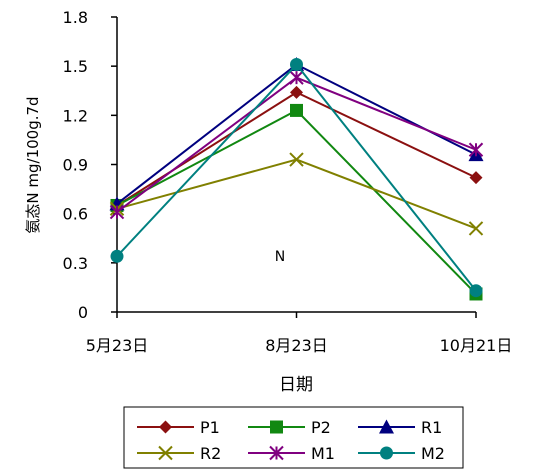 The height and width of the screenshot is (472, 533). I want to click on legend-item-m2: M2, so click(401, 453).